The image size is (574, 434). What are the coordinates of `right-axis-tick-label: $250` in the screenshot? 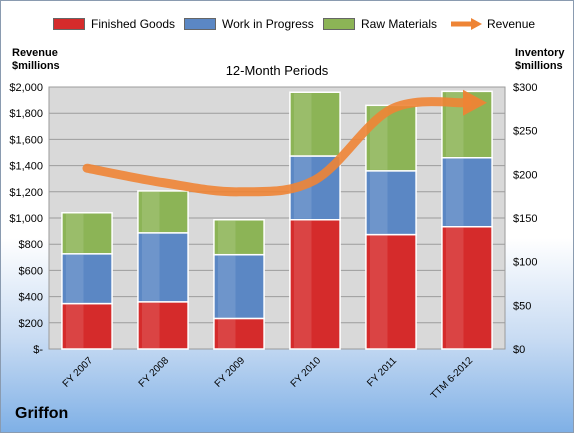 It's located at (525, 132).